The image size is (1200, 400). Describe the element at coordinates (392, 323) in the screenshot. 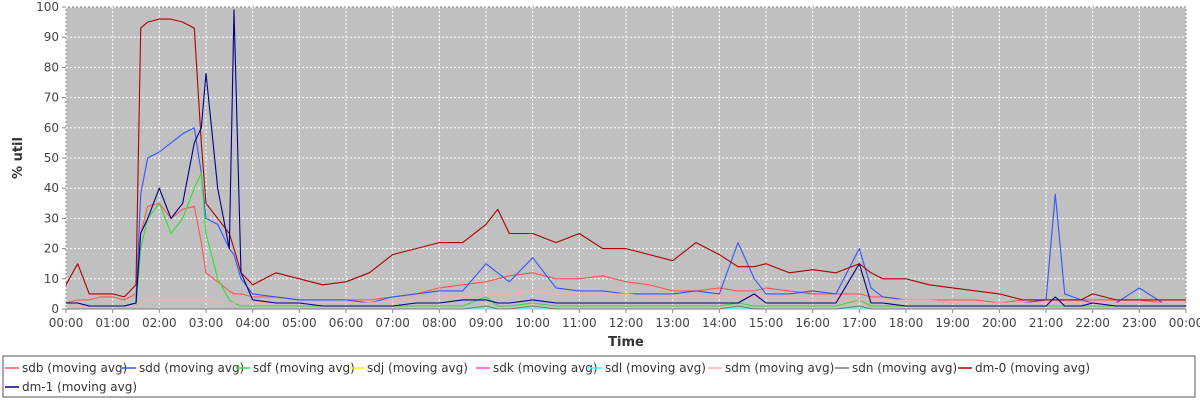

I see `x-tick-label: 07:00` at that location.